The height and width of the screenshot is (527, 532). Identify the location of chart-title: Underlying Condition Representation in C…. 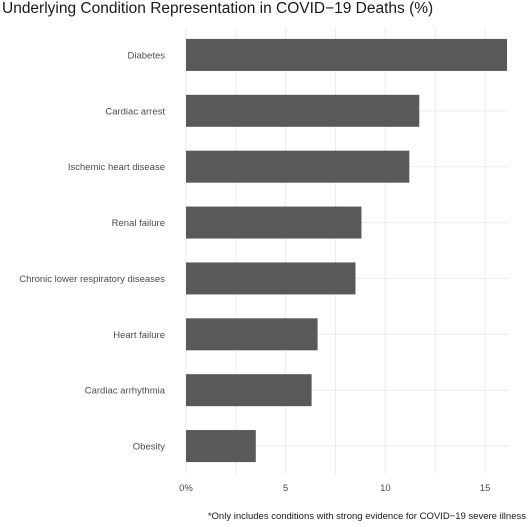
(218, 8).